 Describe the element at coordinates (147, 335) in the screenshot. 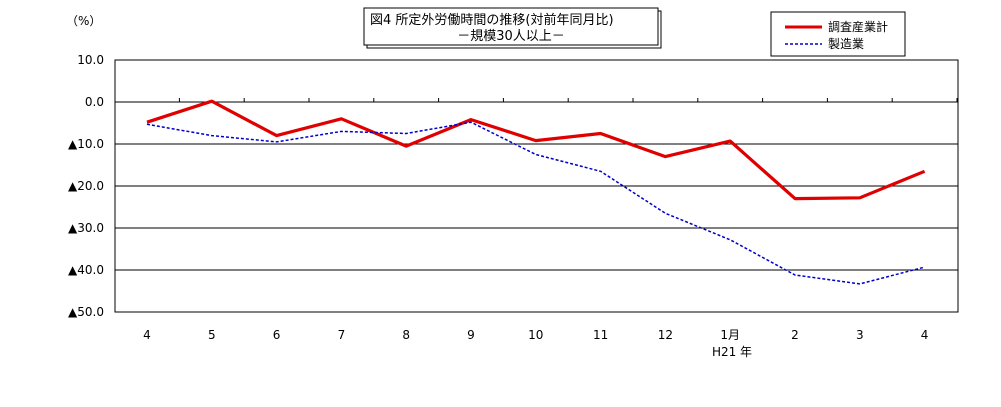

I see `x-tick-label-0: 4` at that location.